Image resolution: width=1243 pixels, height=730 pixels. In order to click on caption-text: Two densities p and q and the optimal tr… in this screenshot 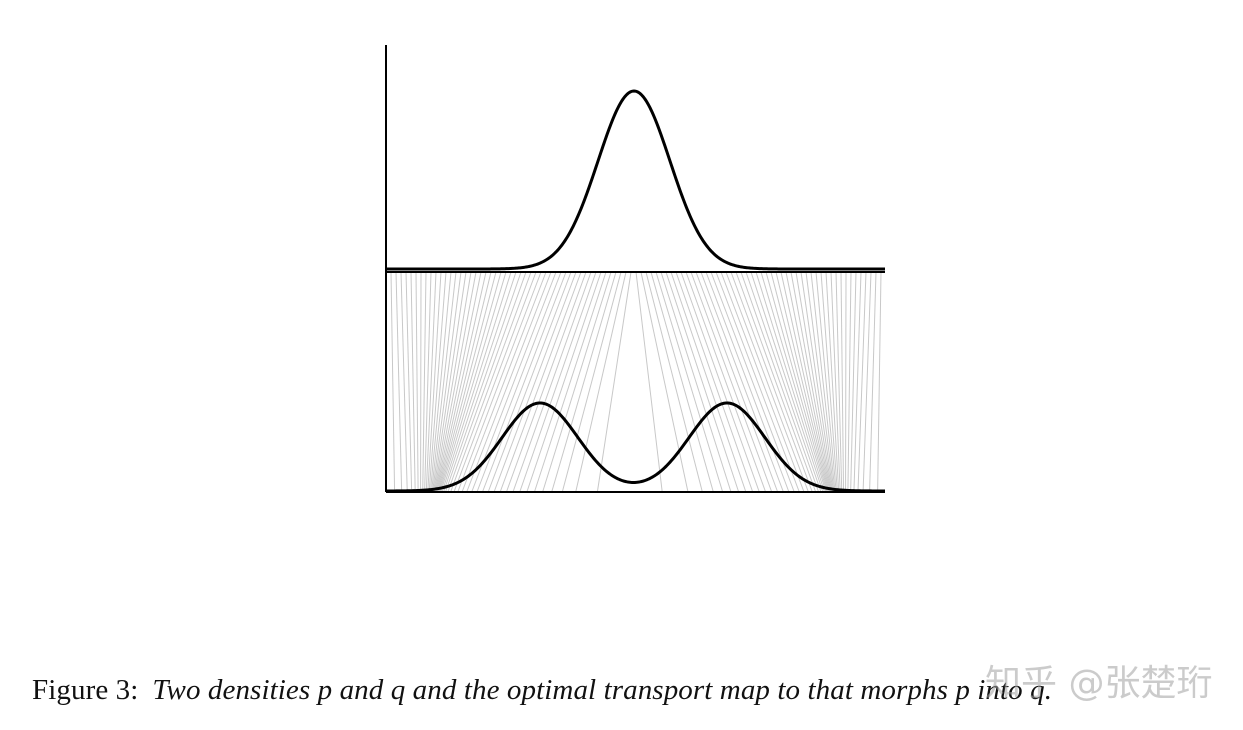, I will do `click(602, 690)`.